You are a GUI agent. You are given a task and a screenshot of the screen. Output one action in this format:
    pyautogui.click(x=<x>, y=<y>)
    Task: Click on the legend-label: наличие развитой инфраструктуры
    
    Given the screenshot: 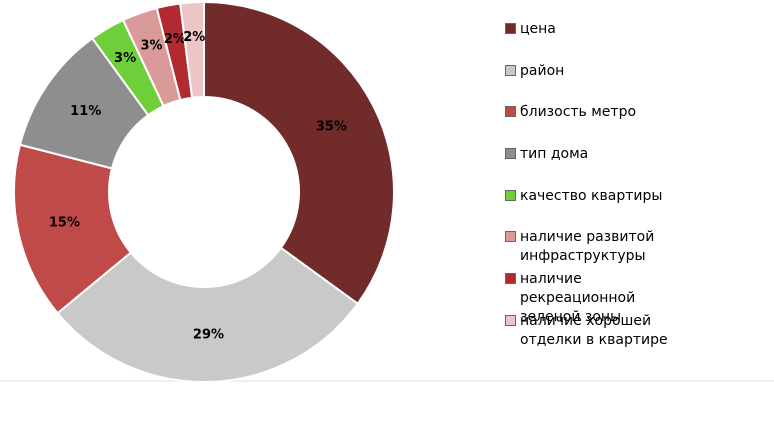 What is the action you would take?
    pyautogui.click(x=587, y=247)
    